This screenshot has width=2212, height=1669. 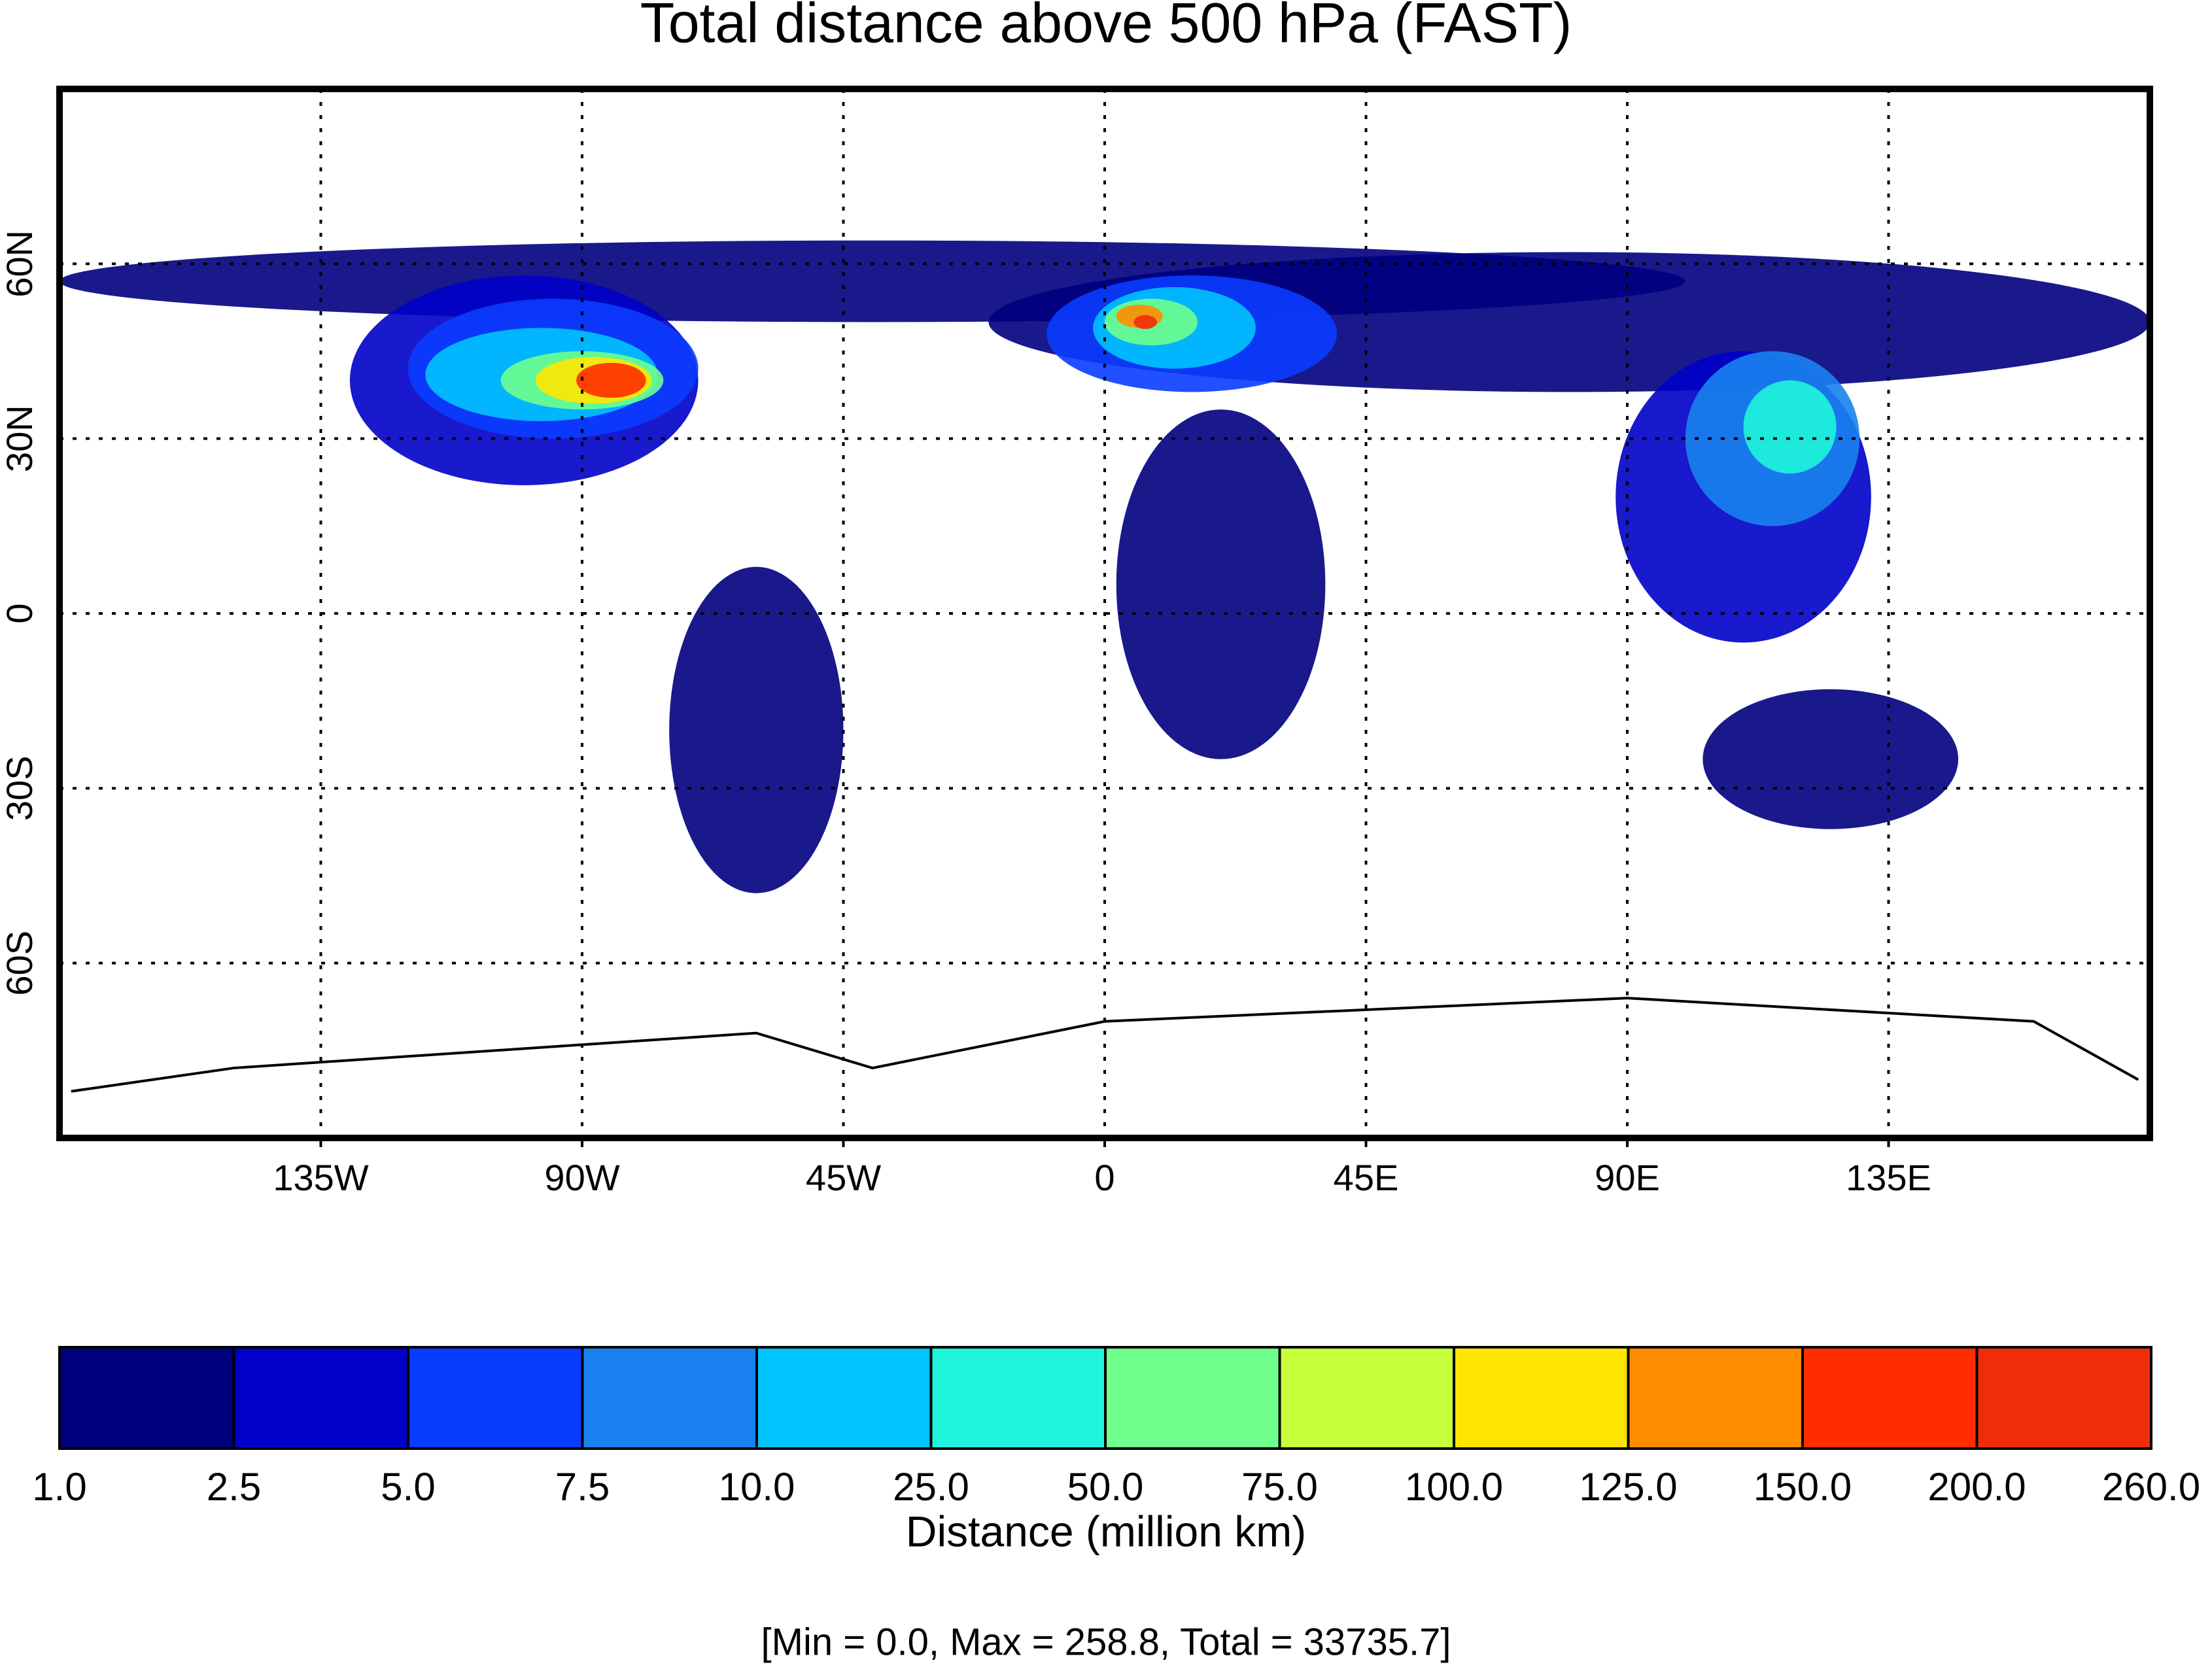 What do you see at coordinates (1627, 1177) in the screenshot?
I see `x-tick-label: 90E` at bounding box center [1627, 1177].